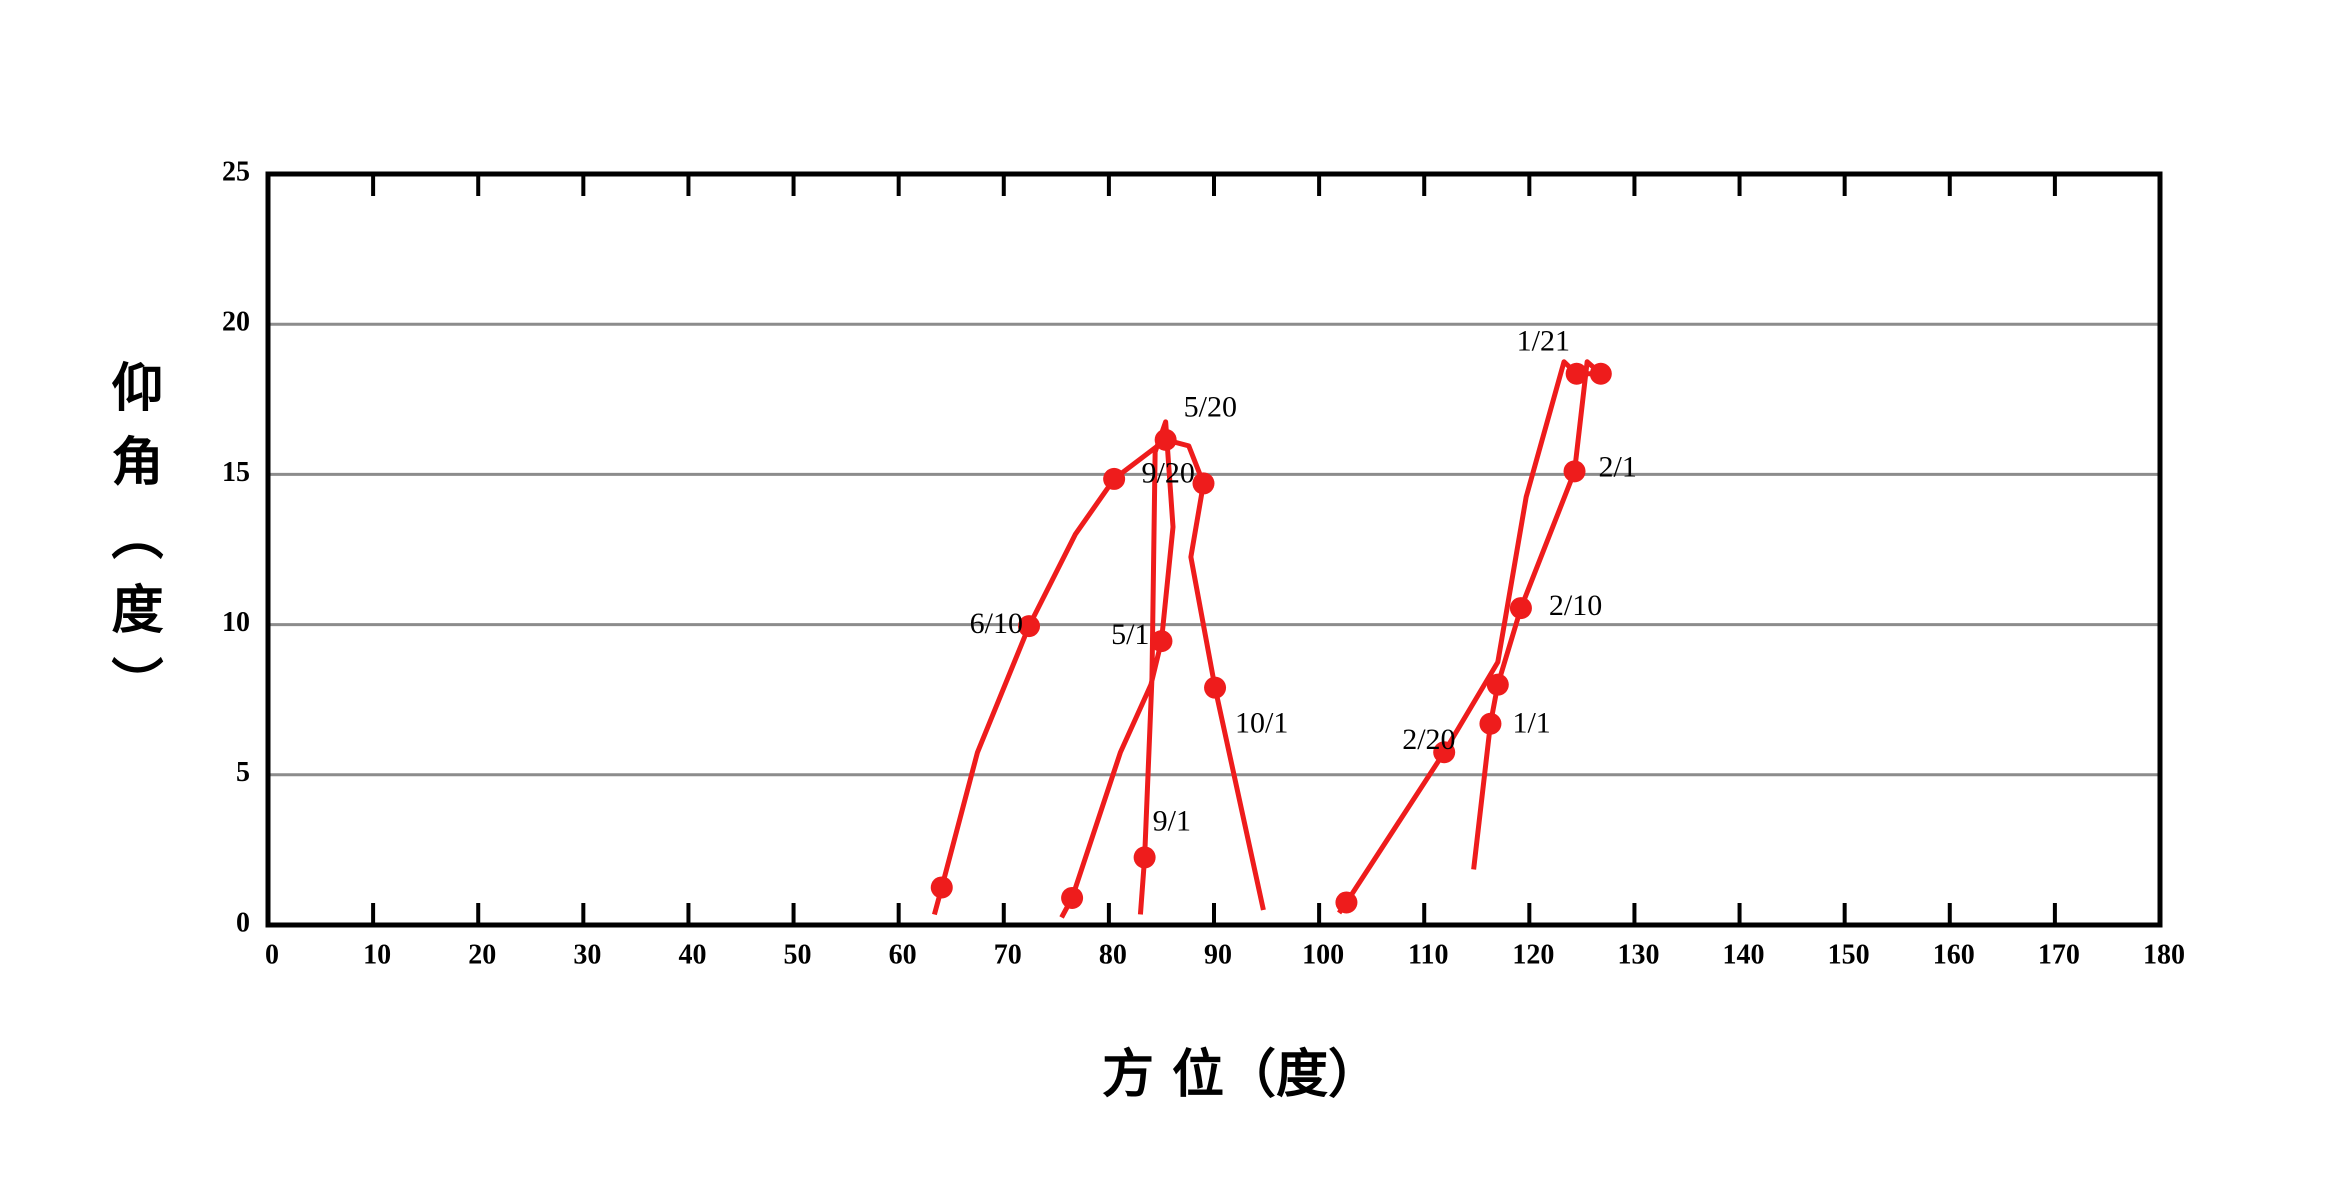 The height and width of the screenshot is (1181, 2334). I want to click on x-tick-label: 30, so click(587, 954).